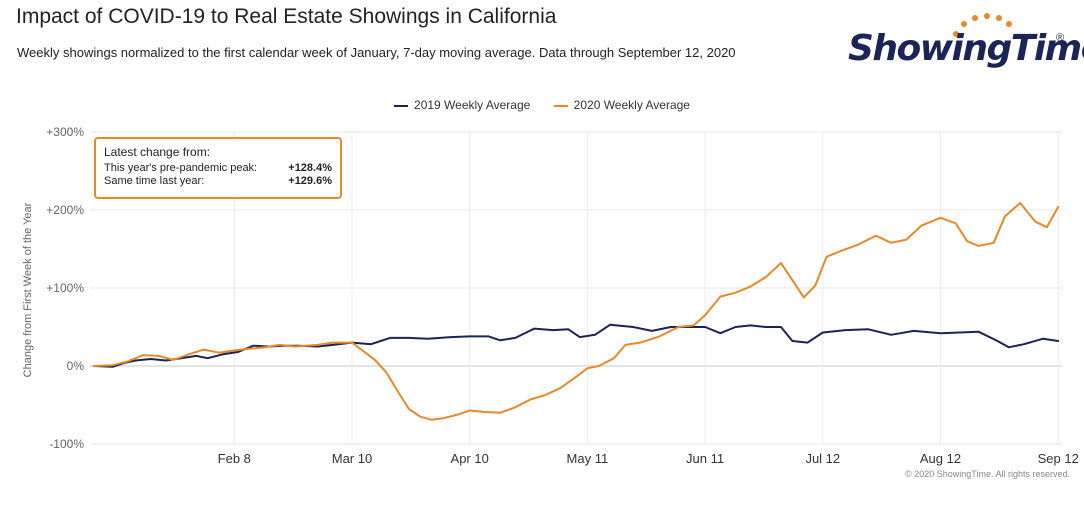 The height and width of the screenshot is (532, 1084). What do you see at coordinates (401, 105) in the screenshot?
I see `legend-swatch-2019` at bounding box center [401, 105].